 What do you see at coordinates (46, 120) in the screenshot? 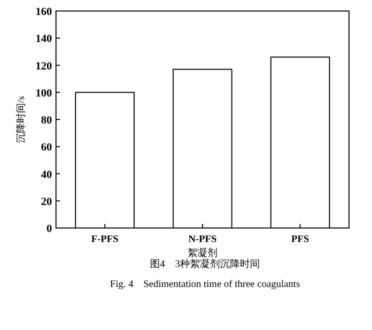
I see `y-tick-label: 80` at bounding box center [46, 120].